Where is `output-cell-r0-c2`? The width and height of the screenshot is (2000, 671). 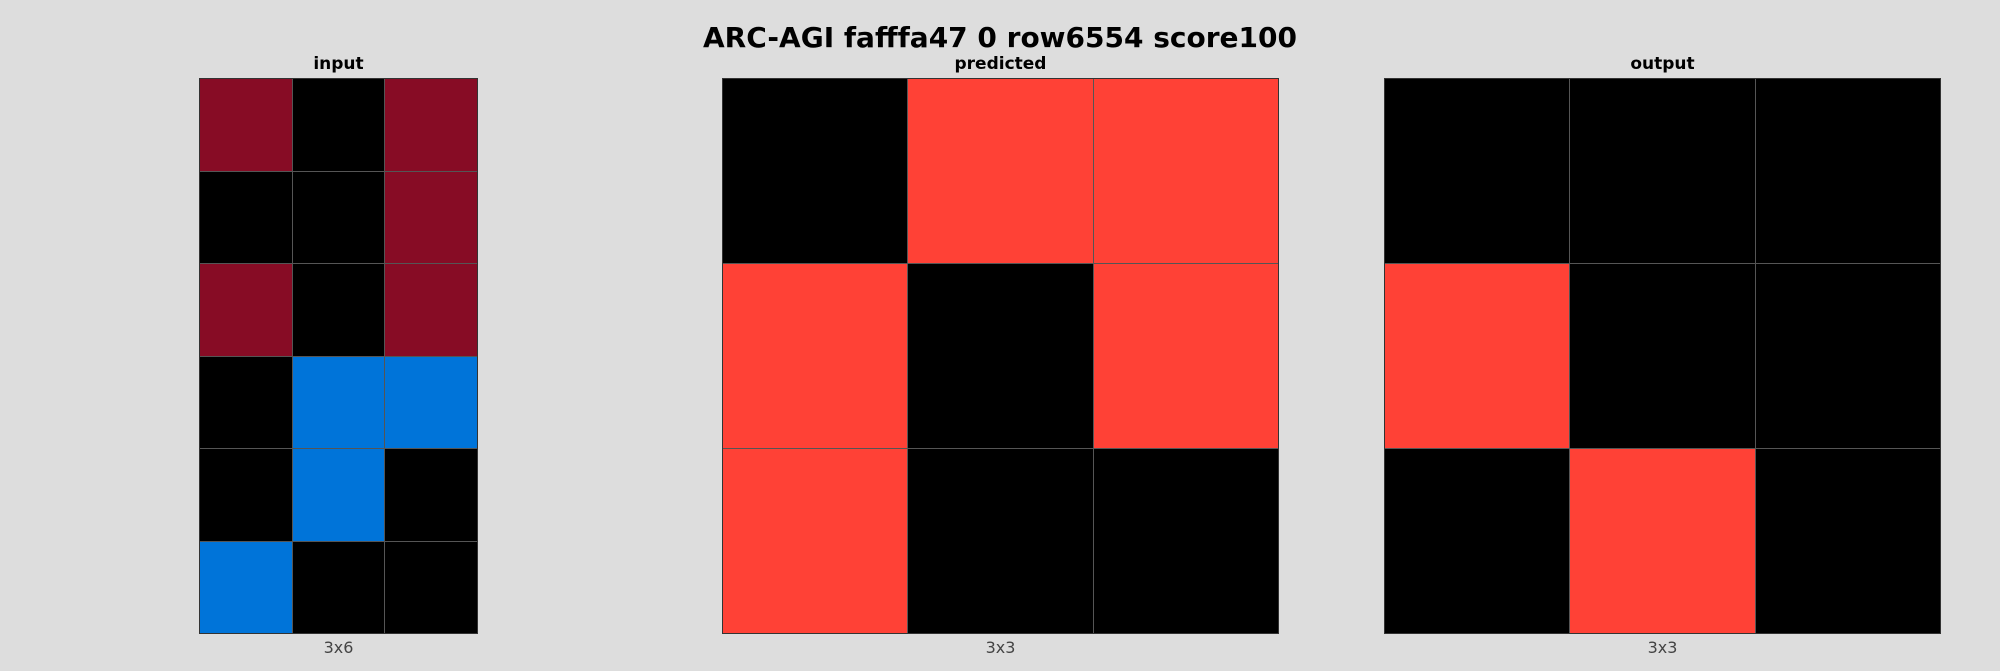
output-cell-r0-c2 is located at coordinates (1847, 171).